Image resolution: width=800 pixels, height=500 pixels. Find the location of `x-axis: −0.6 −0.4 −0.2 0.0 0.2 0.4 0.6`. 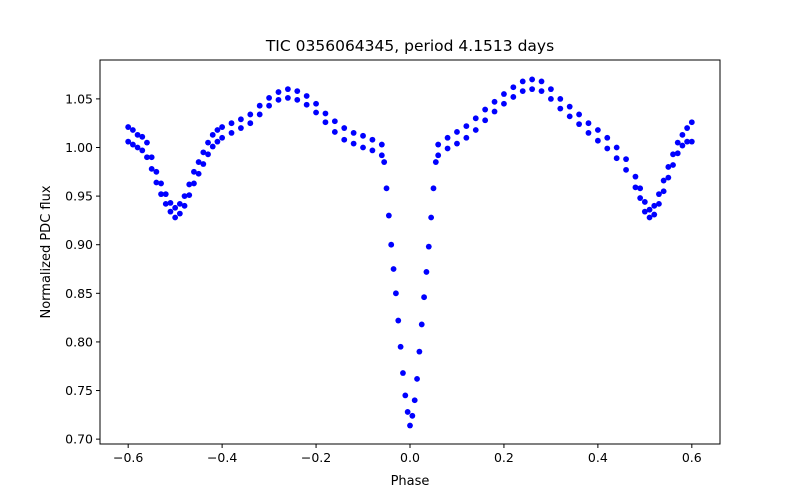

x-axis: −0.6 −0.4 −0.2 0.0 0.2 0.4 0.6 is located at coordinates (407, 454).